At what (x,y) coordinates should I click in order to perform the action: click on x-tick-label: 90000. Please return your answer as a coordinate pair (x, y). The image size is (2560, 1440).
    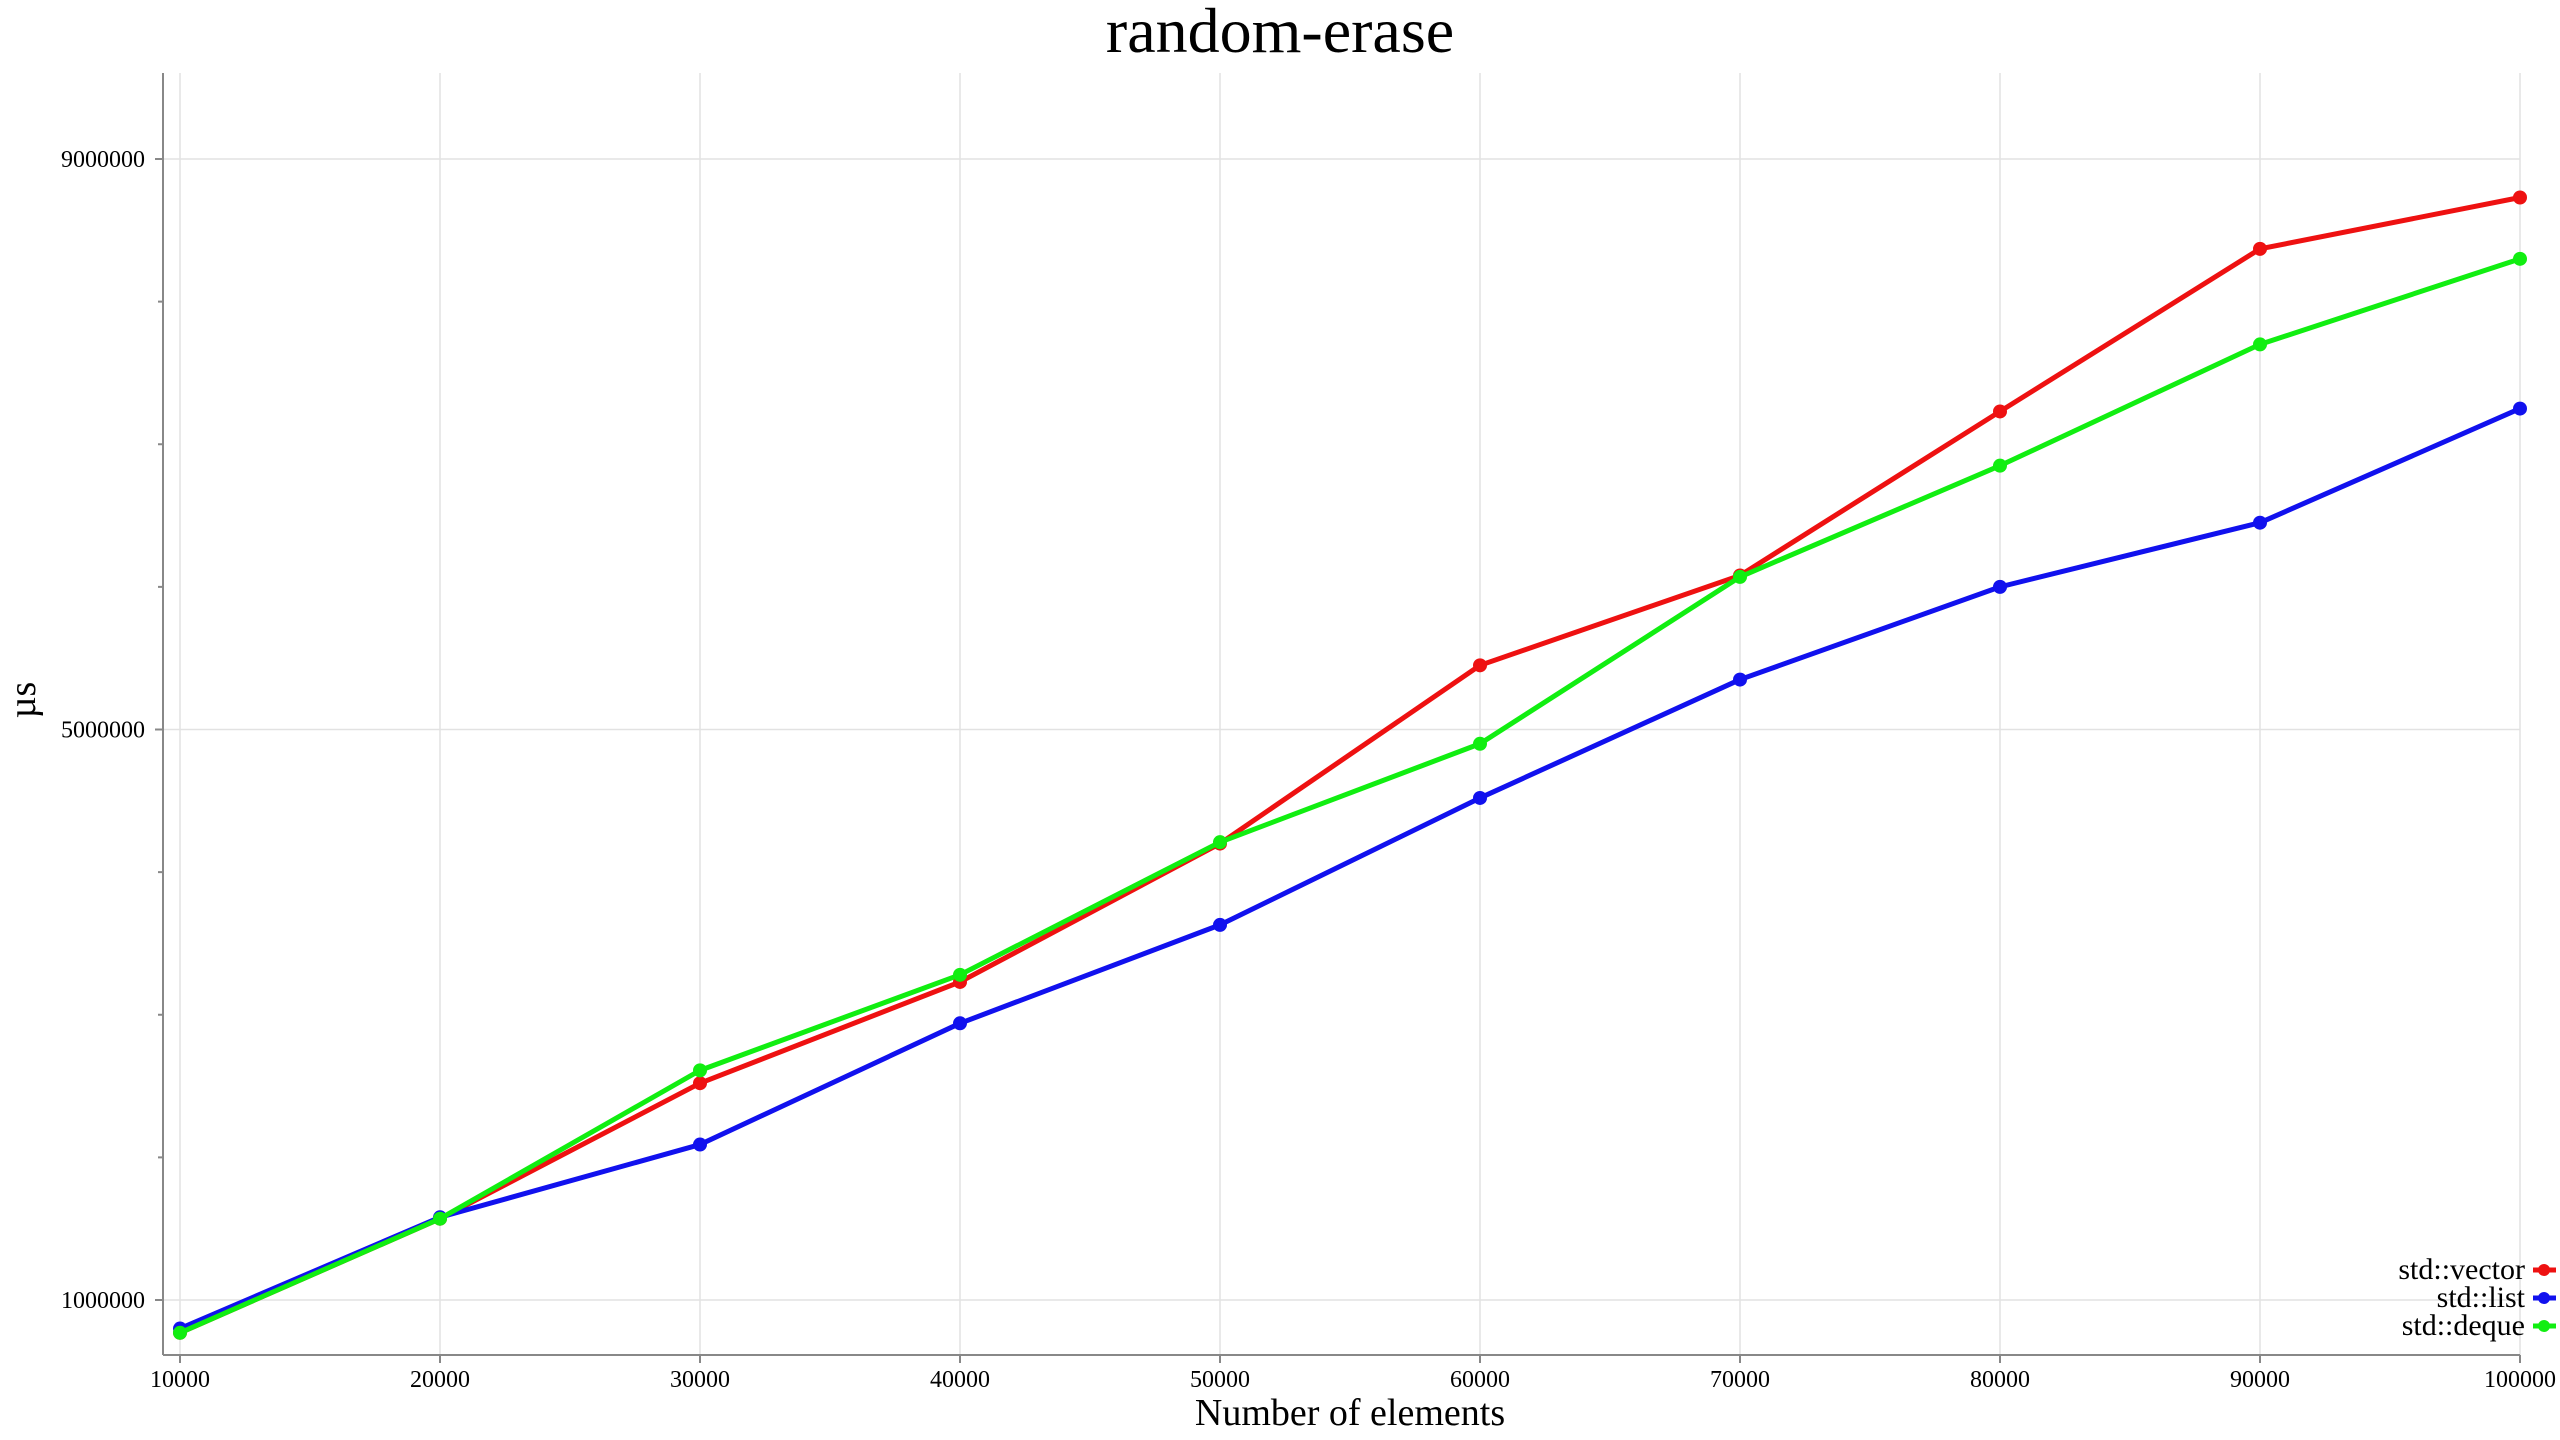
    Looking at the image, I should click on (2260, 1380).